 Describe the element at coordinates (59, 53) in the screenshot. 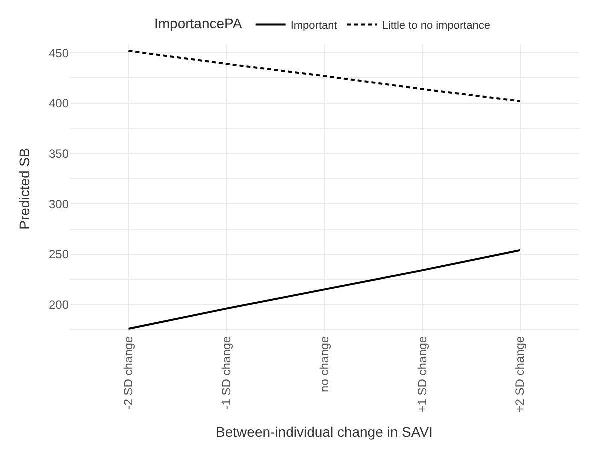

I see `y-tick-label: 450` at that location.